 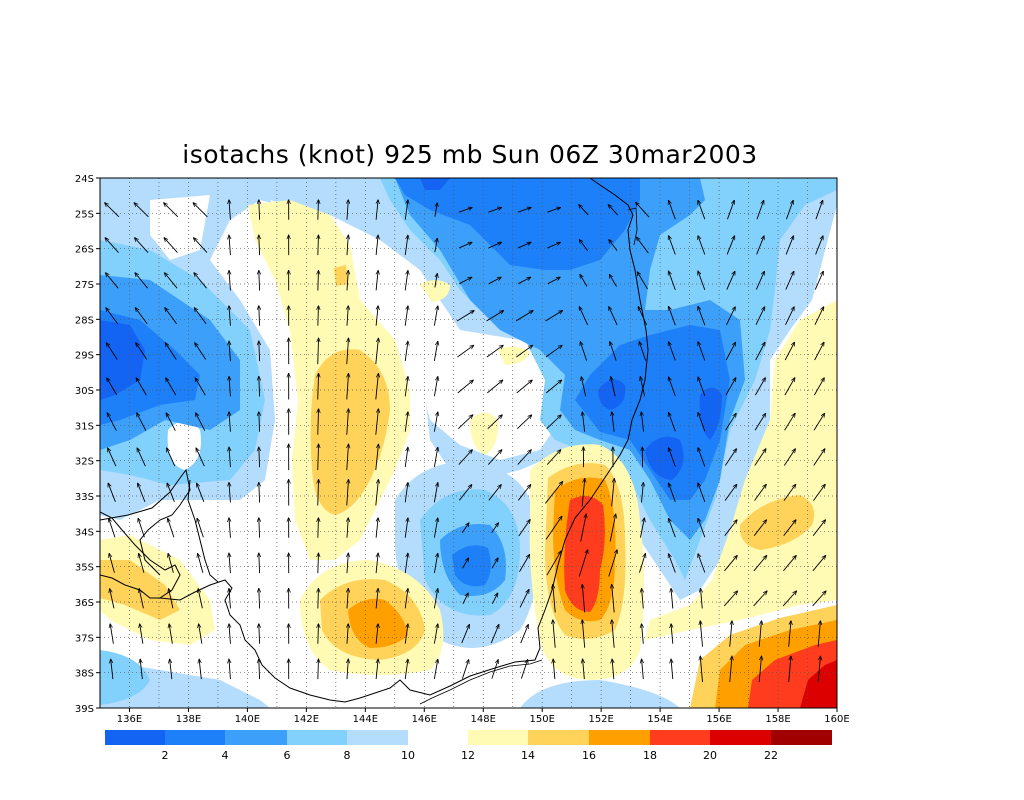 What do you see at coordinates (84, 320) in the screenshot?
I see `lat-tick-label: 28S` at bounding box center [84, 320].